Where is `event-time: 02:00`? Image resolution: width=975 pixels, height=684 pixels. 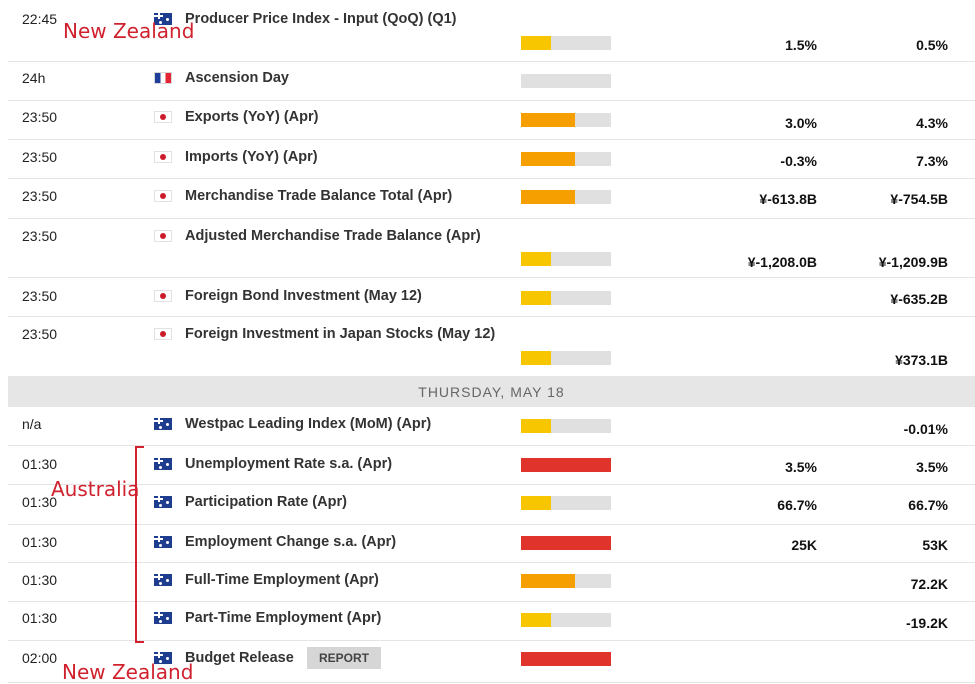 event-time: 02:00 is located at coordinates (40, 658).